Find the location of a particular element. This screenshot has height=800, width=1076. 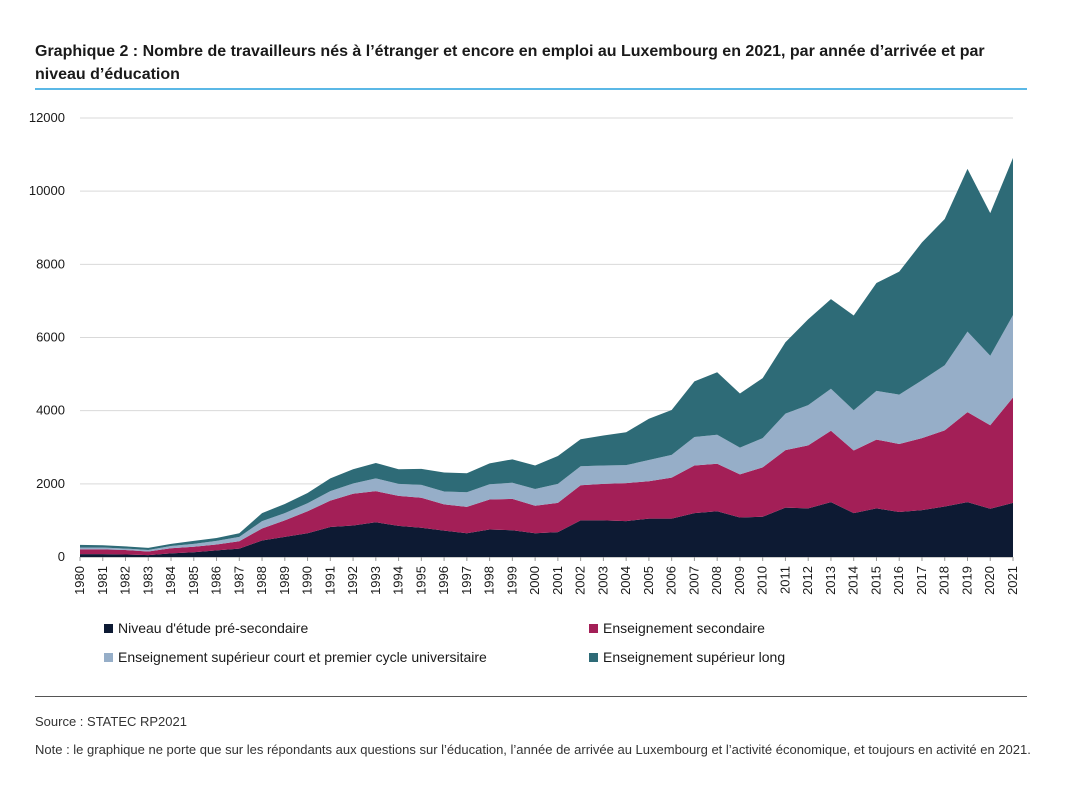

x-tick-label: 2008 is located at coordinates (716, 580).